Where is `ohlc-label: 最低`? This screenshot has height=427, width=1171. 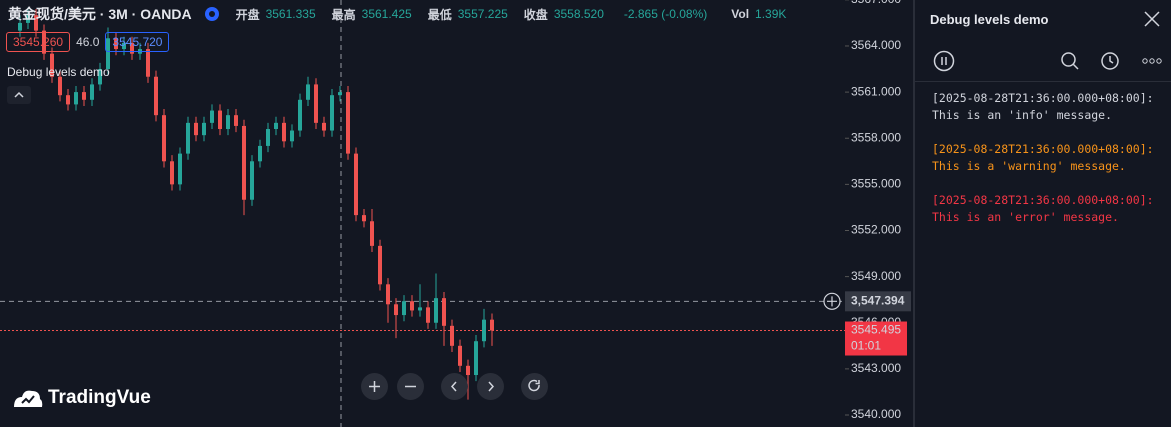
ohlc-label: 最低 is located at coordinates (439, 14).